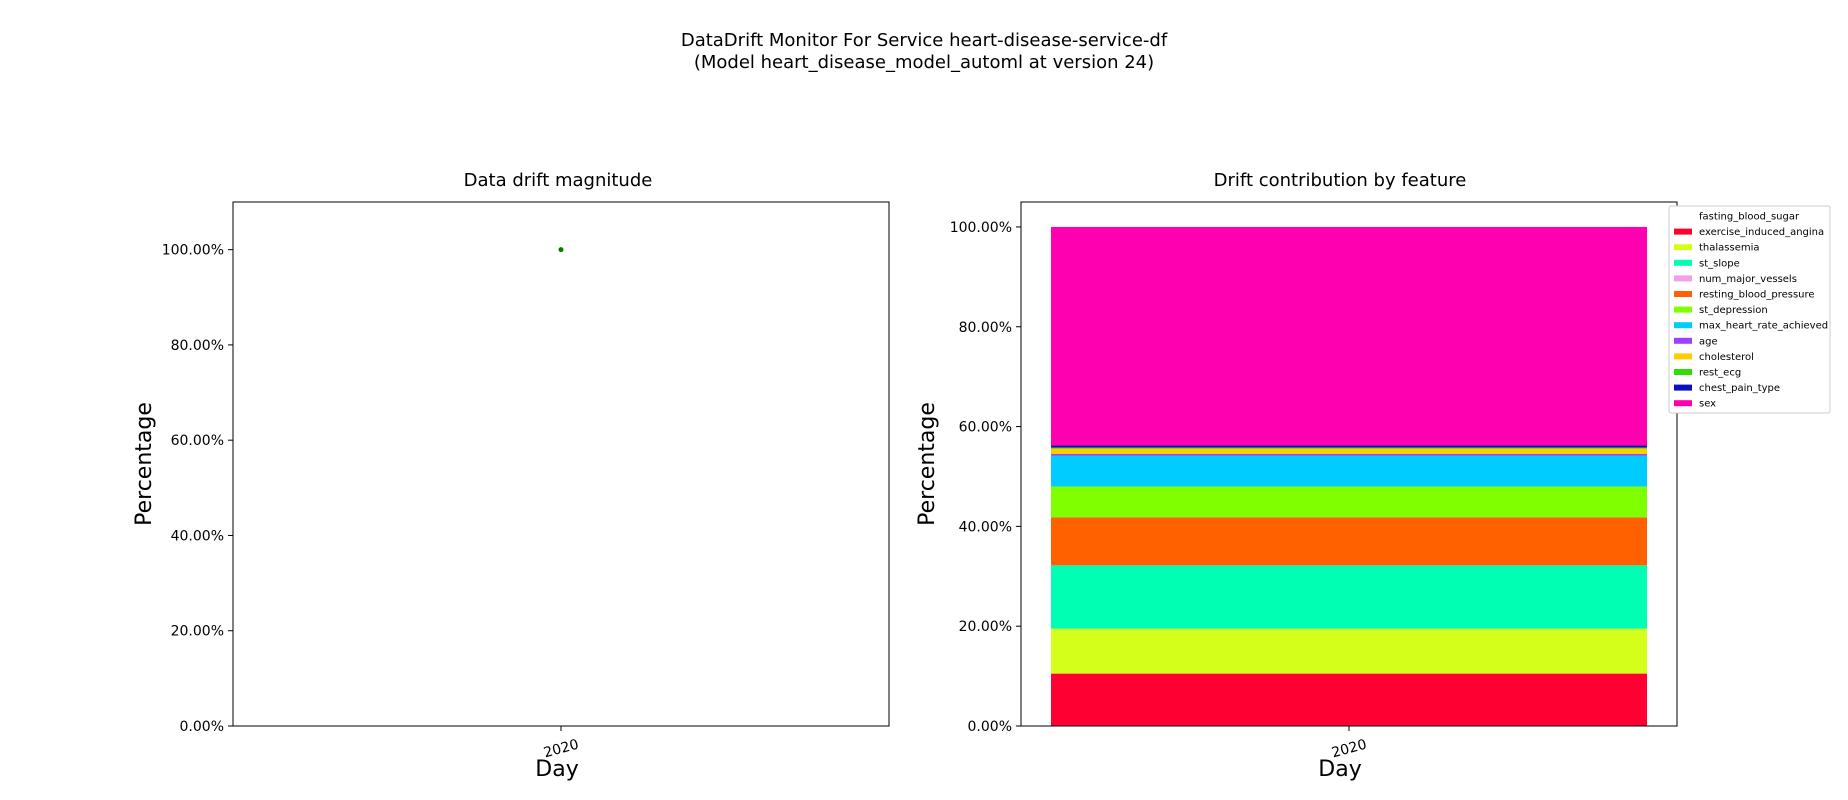 The image size is (1848, 800). Describe the element at coordinates (1749, 217) in the screenshot. I see `legend-label: fasting_blood_sugar` at that location.